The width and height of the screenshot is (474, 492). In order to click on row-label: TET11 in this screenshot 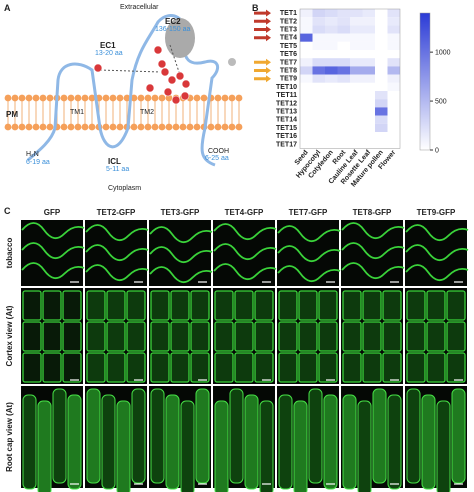, I will do `click(286, 95)`.